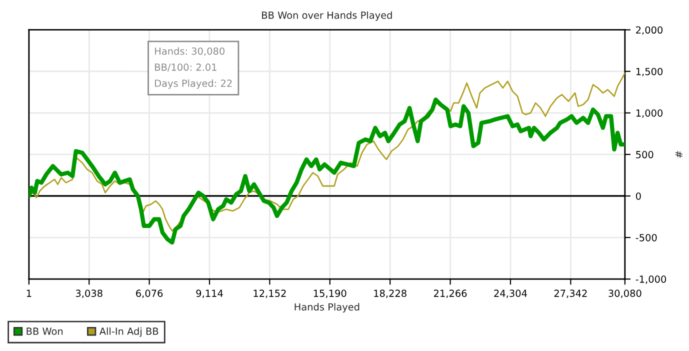 The height and width of the screenshot is (351, 689). I want to click on annotation: Hands: 30,080, so click(189, 51).